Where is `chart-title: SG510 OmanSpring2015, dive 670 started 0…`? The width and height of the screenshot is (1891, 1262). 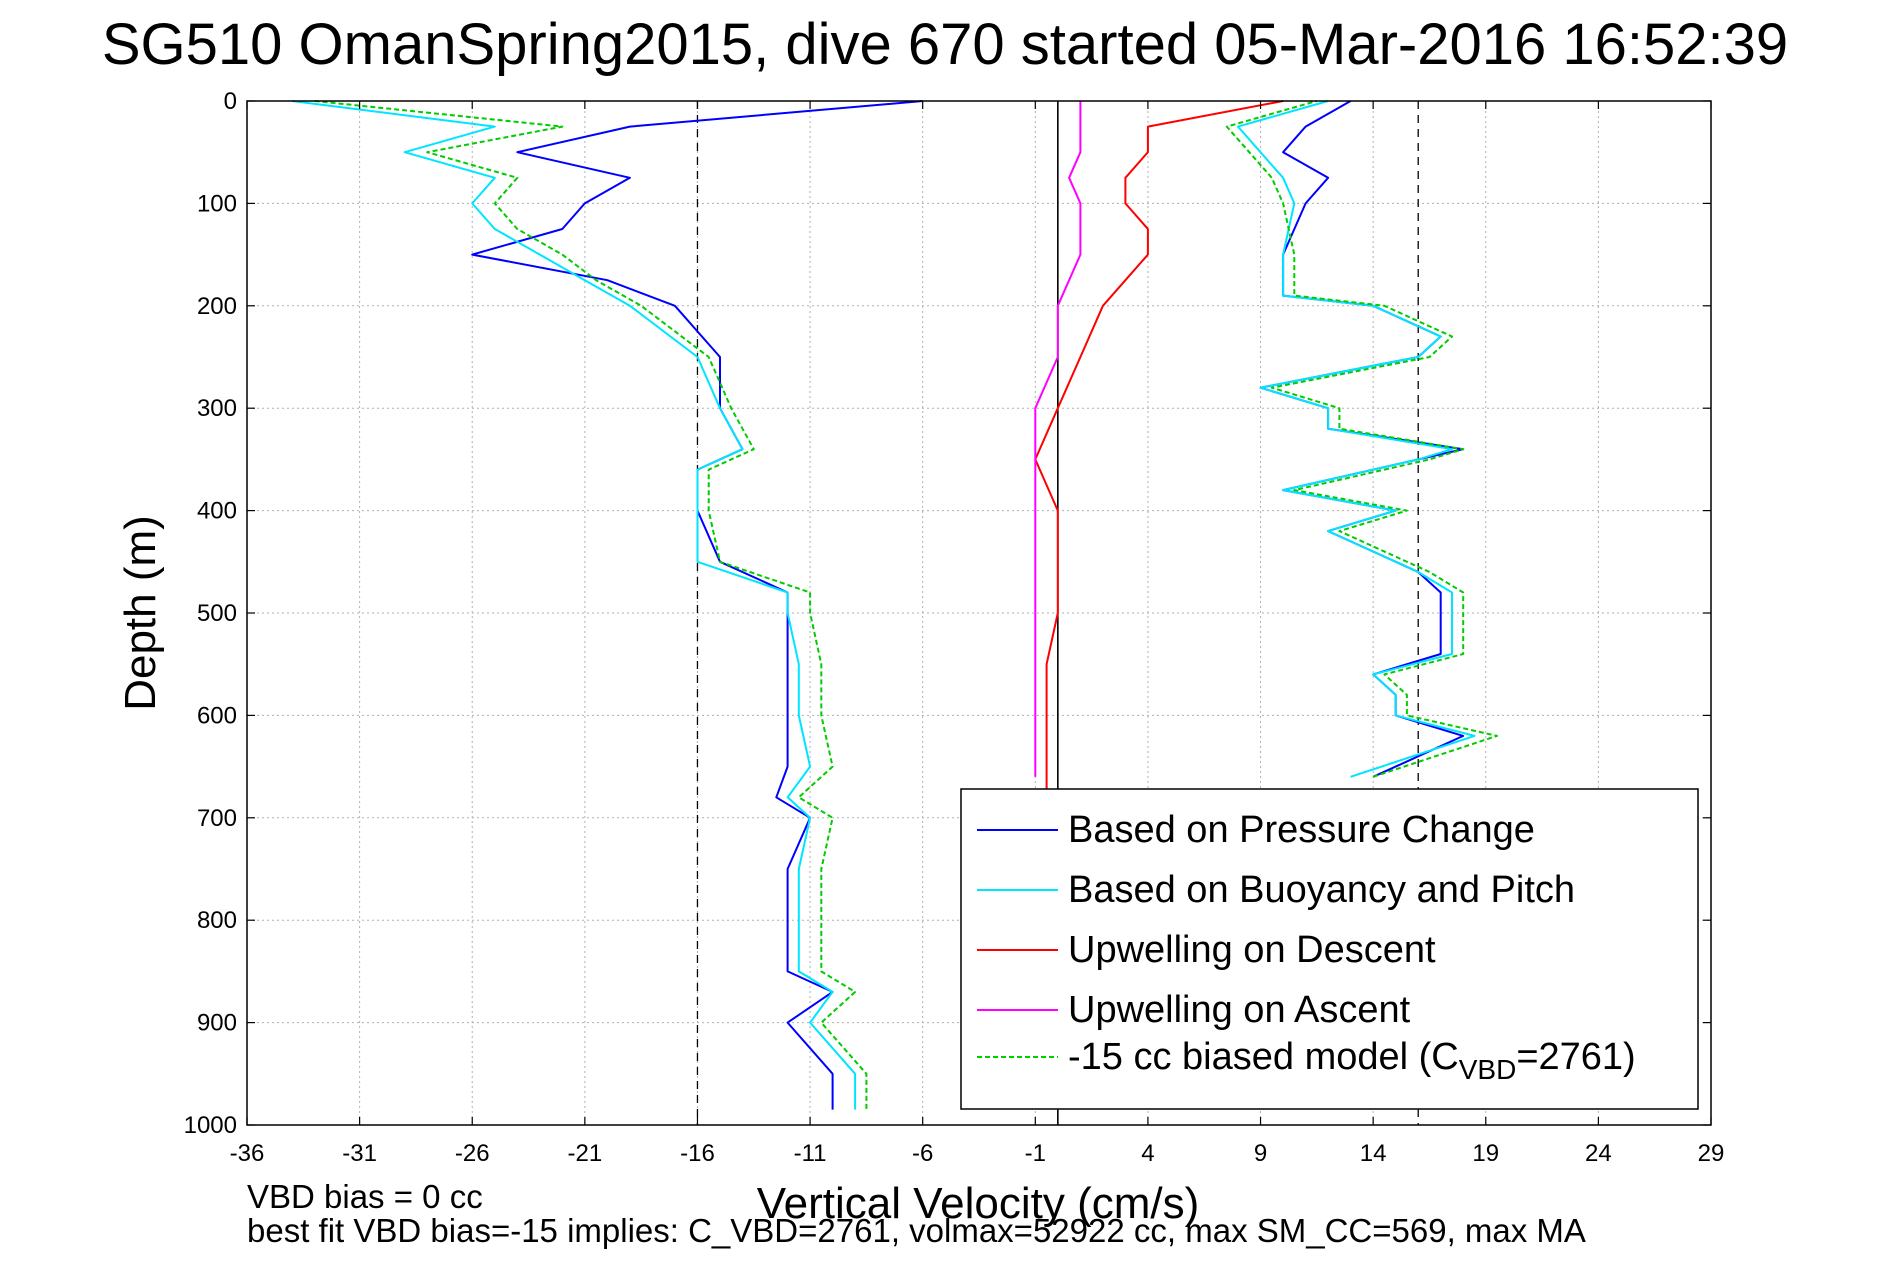 chart-title: SG510 OmanSpring2015, dive 670 started 0… is located at coordinates (945, 44).